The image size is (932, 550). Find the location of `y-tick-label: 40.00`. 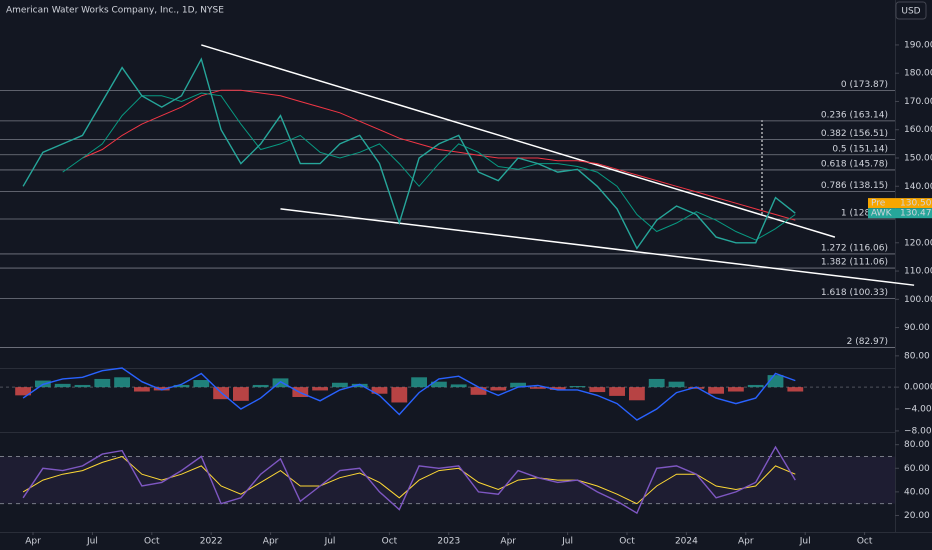

y-tick-label: 40.00 is located at coordinates (917, 492).